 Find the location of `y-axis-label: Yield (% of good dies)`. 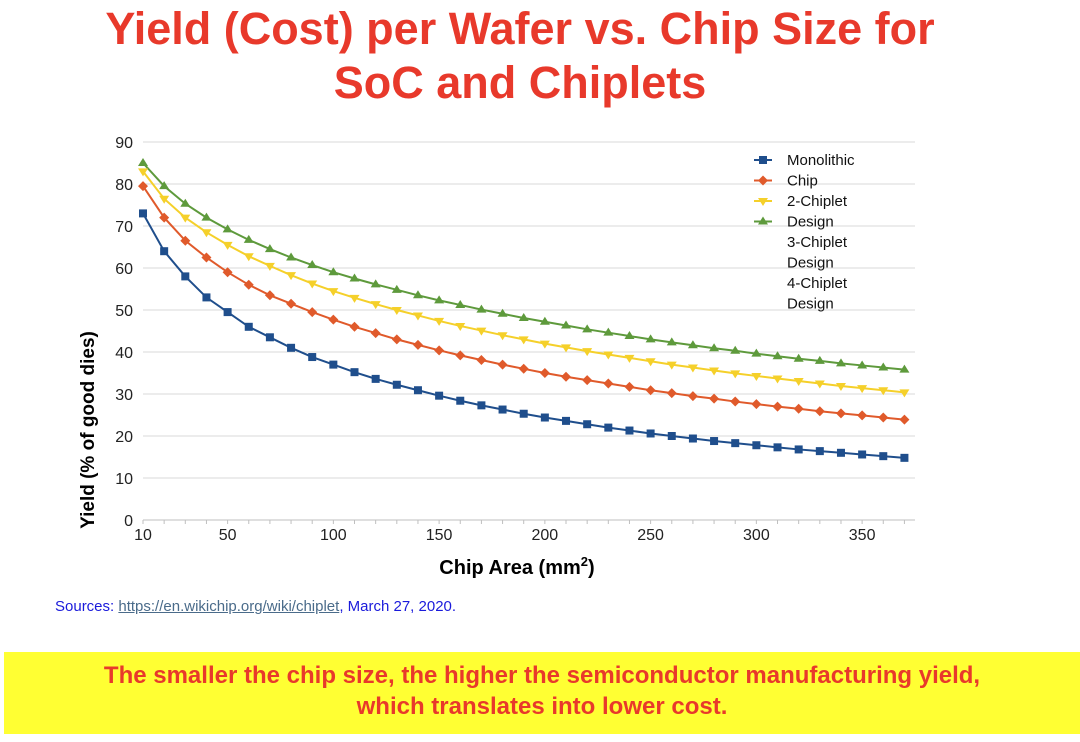

y-axis-label: Yield (% of good dies) is located at coordinates (88, 430).